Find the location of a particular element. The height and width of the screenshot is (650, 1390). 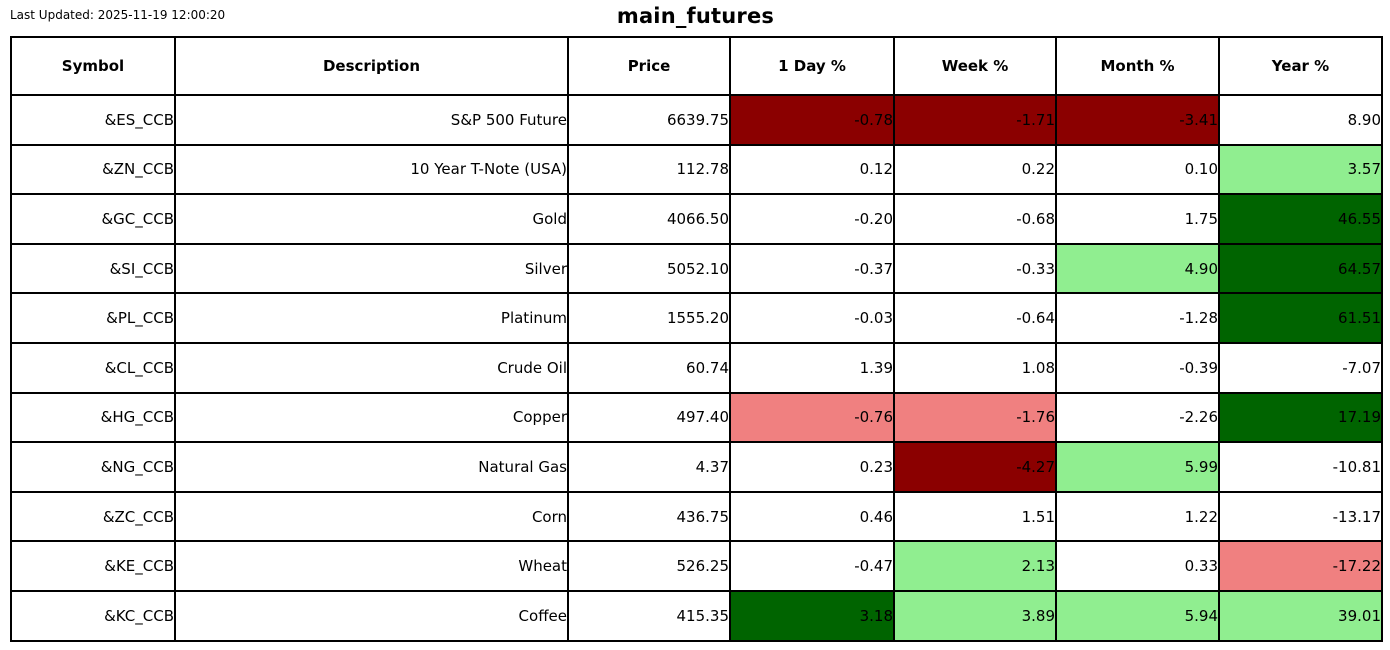

week-pct-cell: -1.76 is located at coordinates (975, 417).